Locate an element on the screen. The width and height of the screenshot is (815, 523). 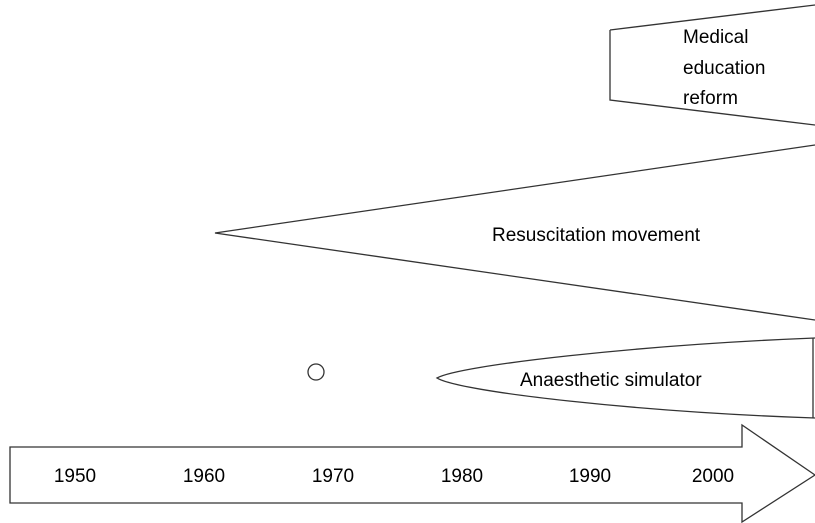
marker-circle is located at coordinates (316, 372).